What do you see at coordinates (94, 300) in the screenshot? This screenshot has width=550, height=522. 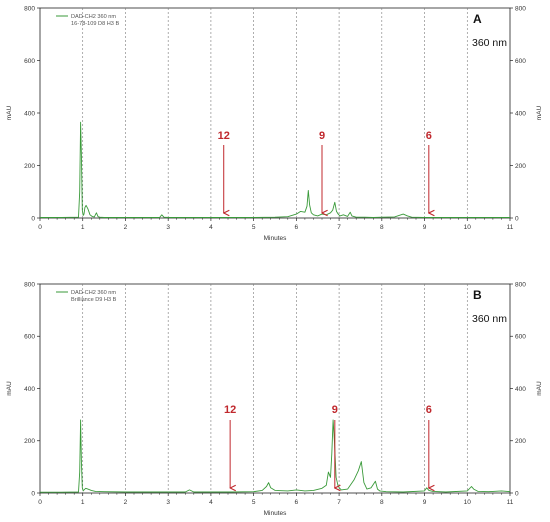 I see `legend-entry: Brilliance D9 H3 B` at bounding box center [94, 300].